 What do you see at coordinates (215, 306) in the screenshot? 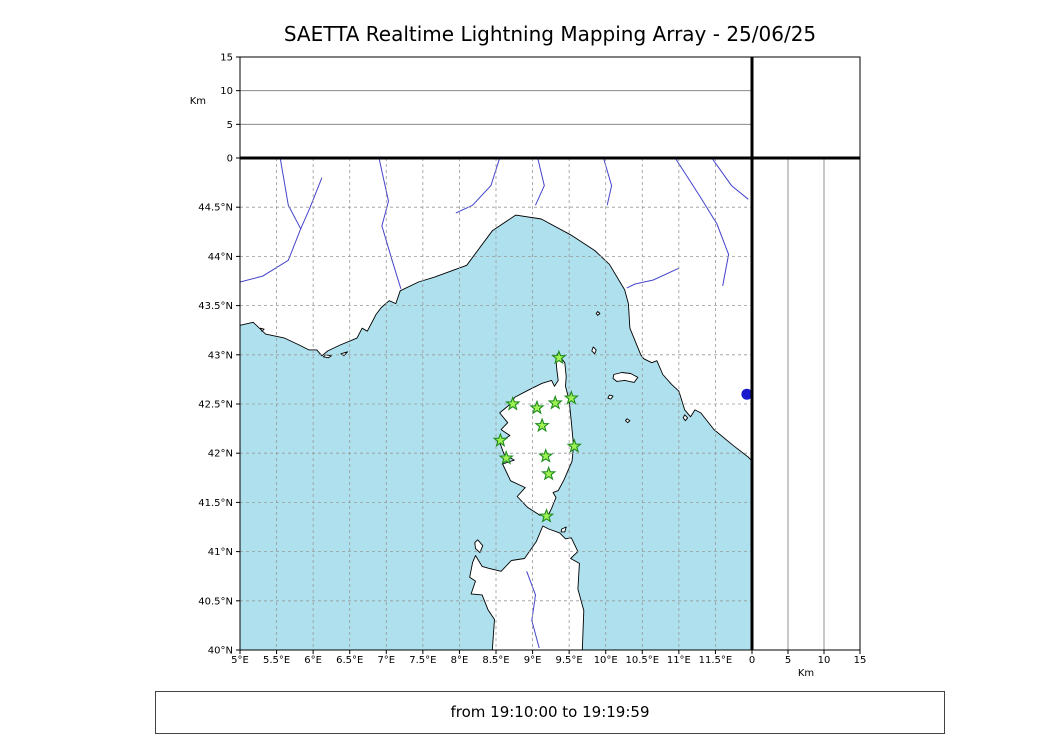
I see `lat-tick-label: 43.5°N` at bounding box center [215, 306].